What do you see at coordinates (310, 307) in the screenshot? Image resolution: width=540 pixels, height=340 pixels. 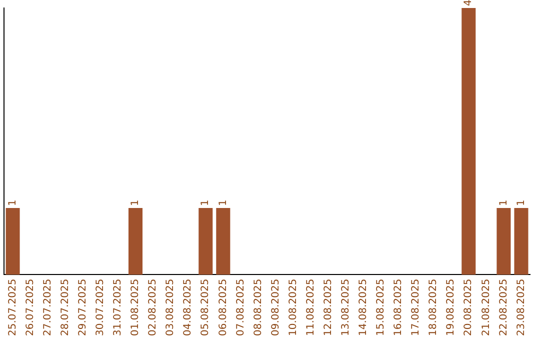 I see `x-tick-label: 11.08.2025` at bounding box center [310, 307].